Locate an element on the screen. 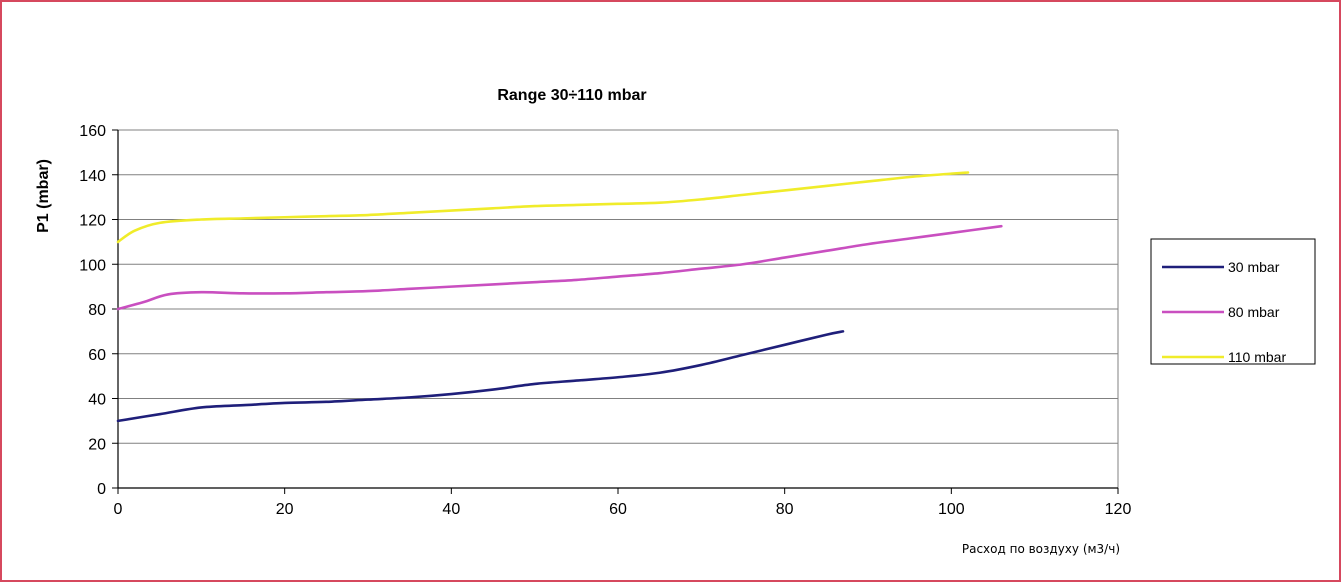 This screenshot has height=582, width=1341. series-line-30-mbar is located at coordinates (480, 376).